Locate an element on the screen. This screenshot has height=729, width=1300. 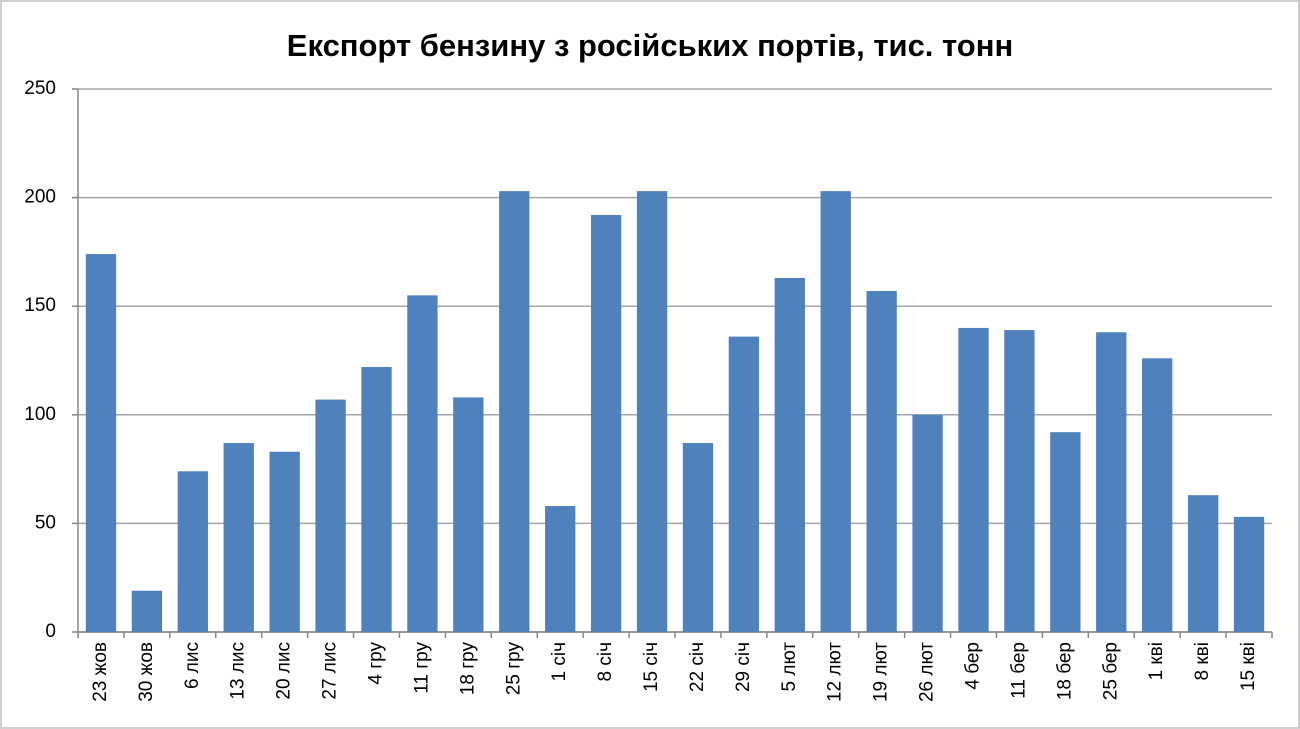
y-tick-label: 100 is located at coordinates (40, 414).